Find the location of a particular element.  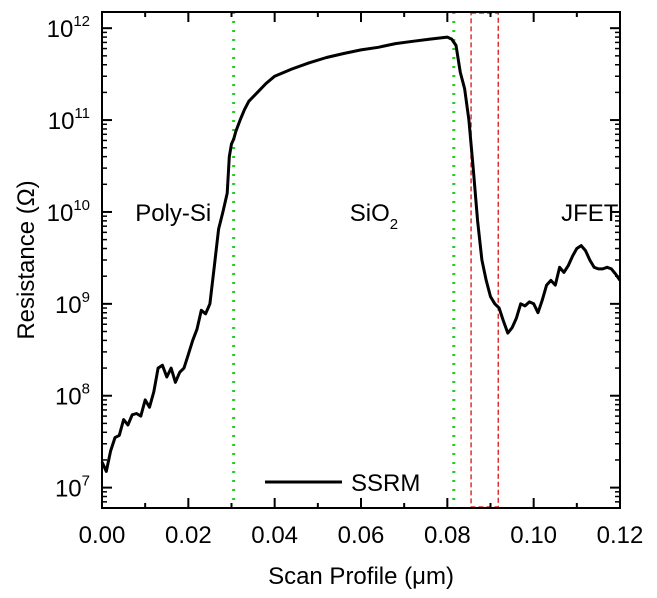

x-tick-label: 0.10 is located at coordinates (533, 535).